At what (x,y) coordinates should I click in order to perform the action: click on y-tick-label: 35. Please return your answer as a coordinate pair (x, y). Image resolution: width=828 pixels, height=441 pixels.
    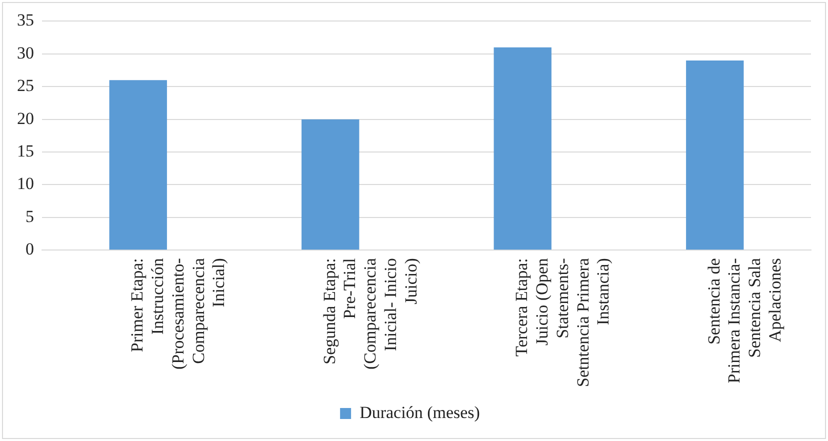
    Looking at the image, I should click on (25, 20).